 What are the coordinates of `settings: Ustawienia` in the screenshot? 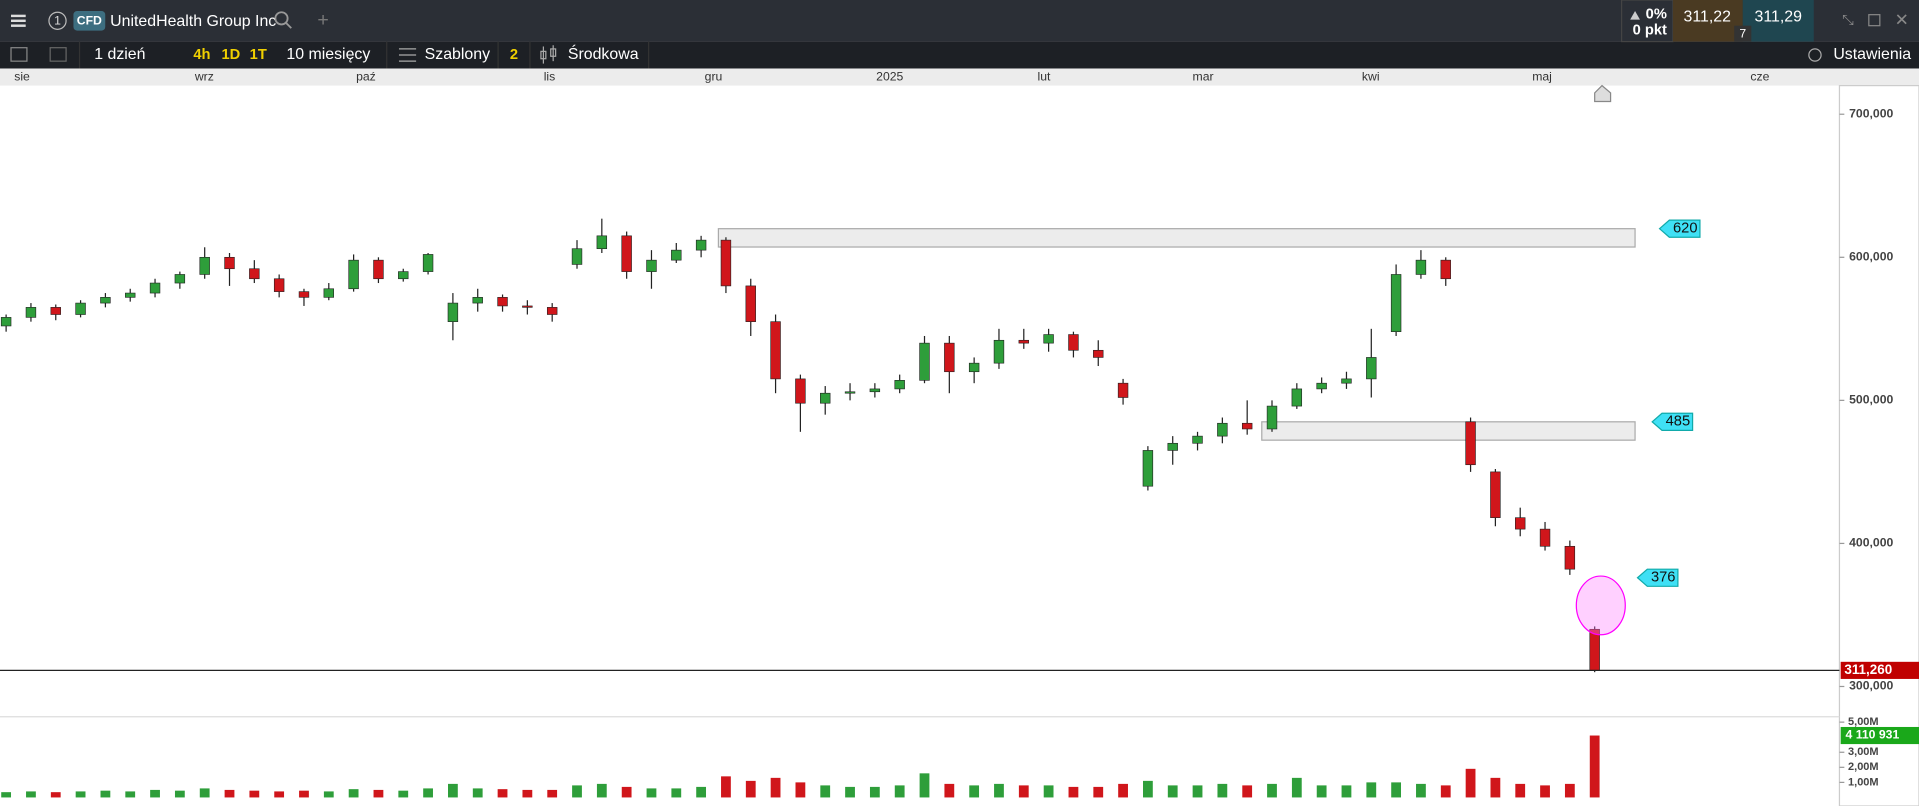 It's located at (1872, 54).